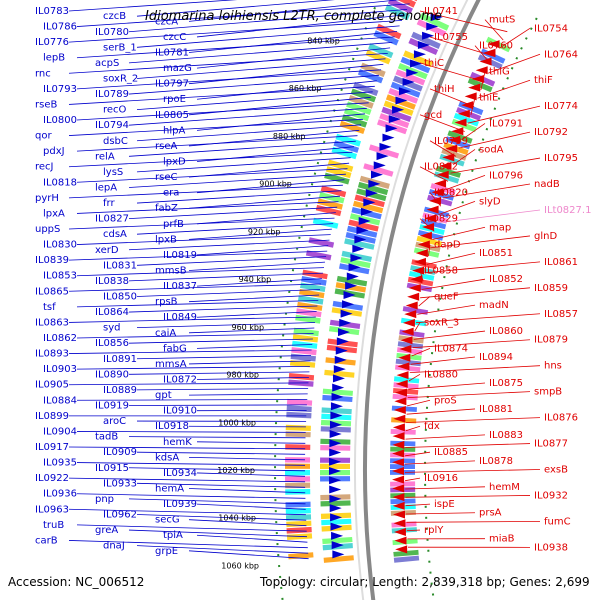  What do you see at coordinates (496, 253) in the screenshot?
I see `gene-label: IL0851` at bounding box center [496, 253].